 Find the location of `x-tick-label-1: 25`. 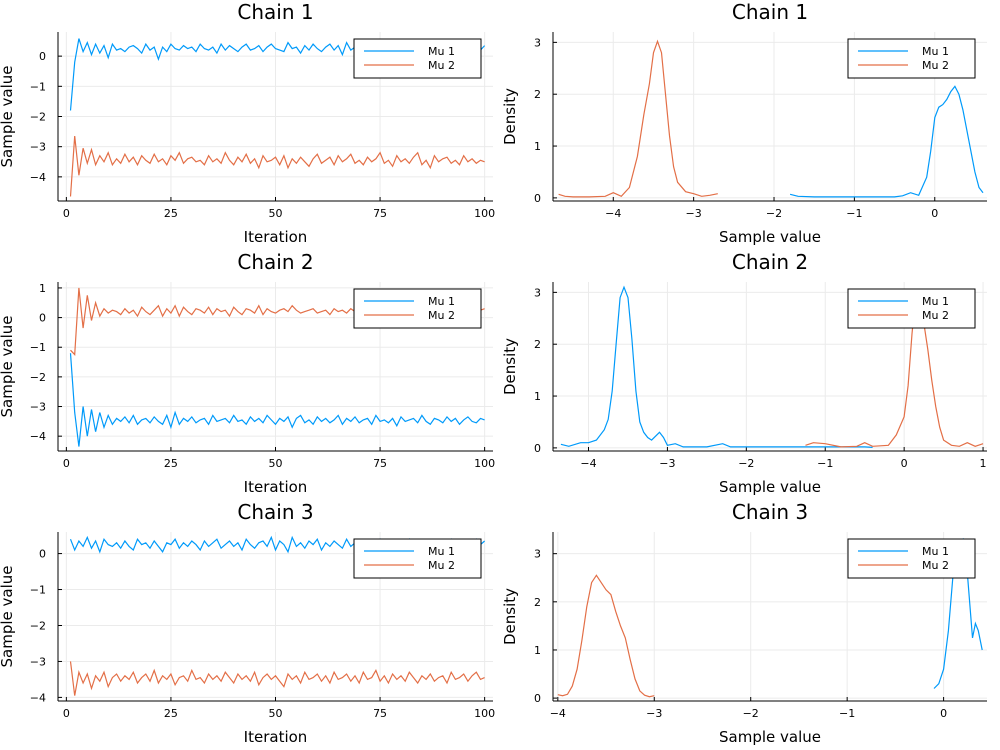

x-tick-label-1: 25 is located at coordinates (171, 713).